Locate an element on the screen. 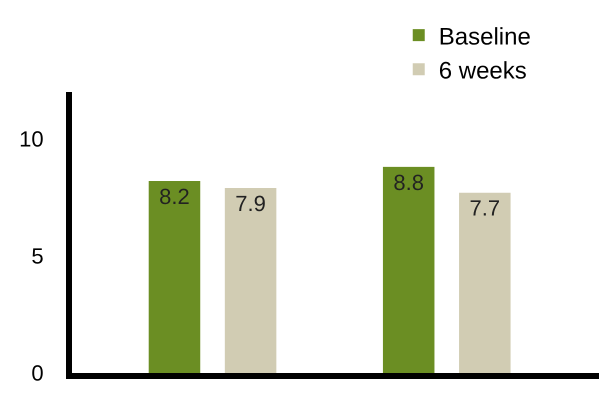 Image resolution: width=607 pixels, height=405 pixels. y-tick-label: 0 is located at coordinates (37, 373).